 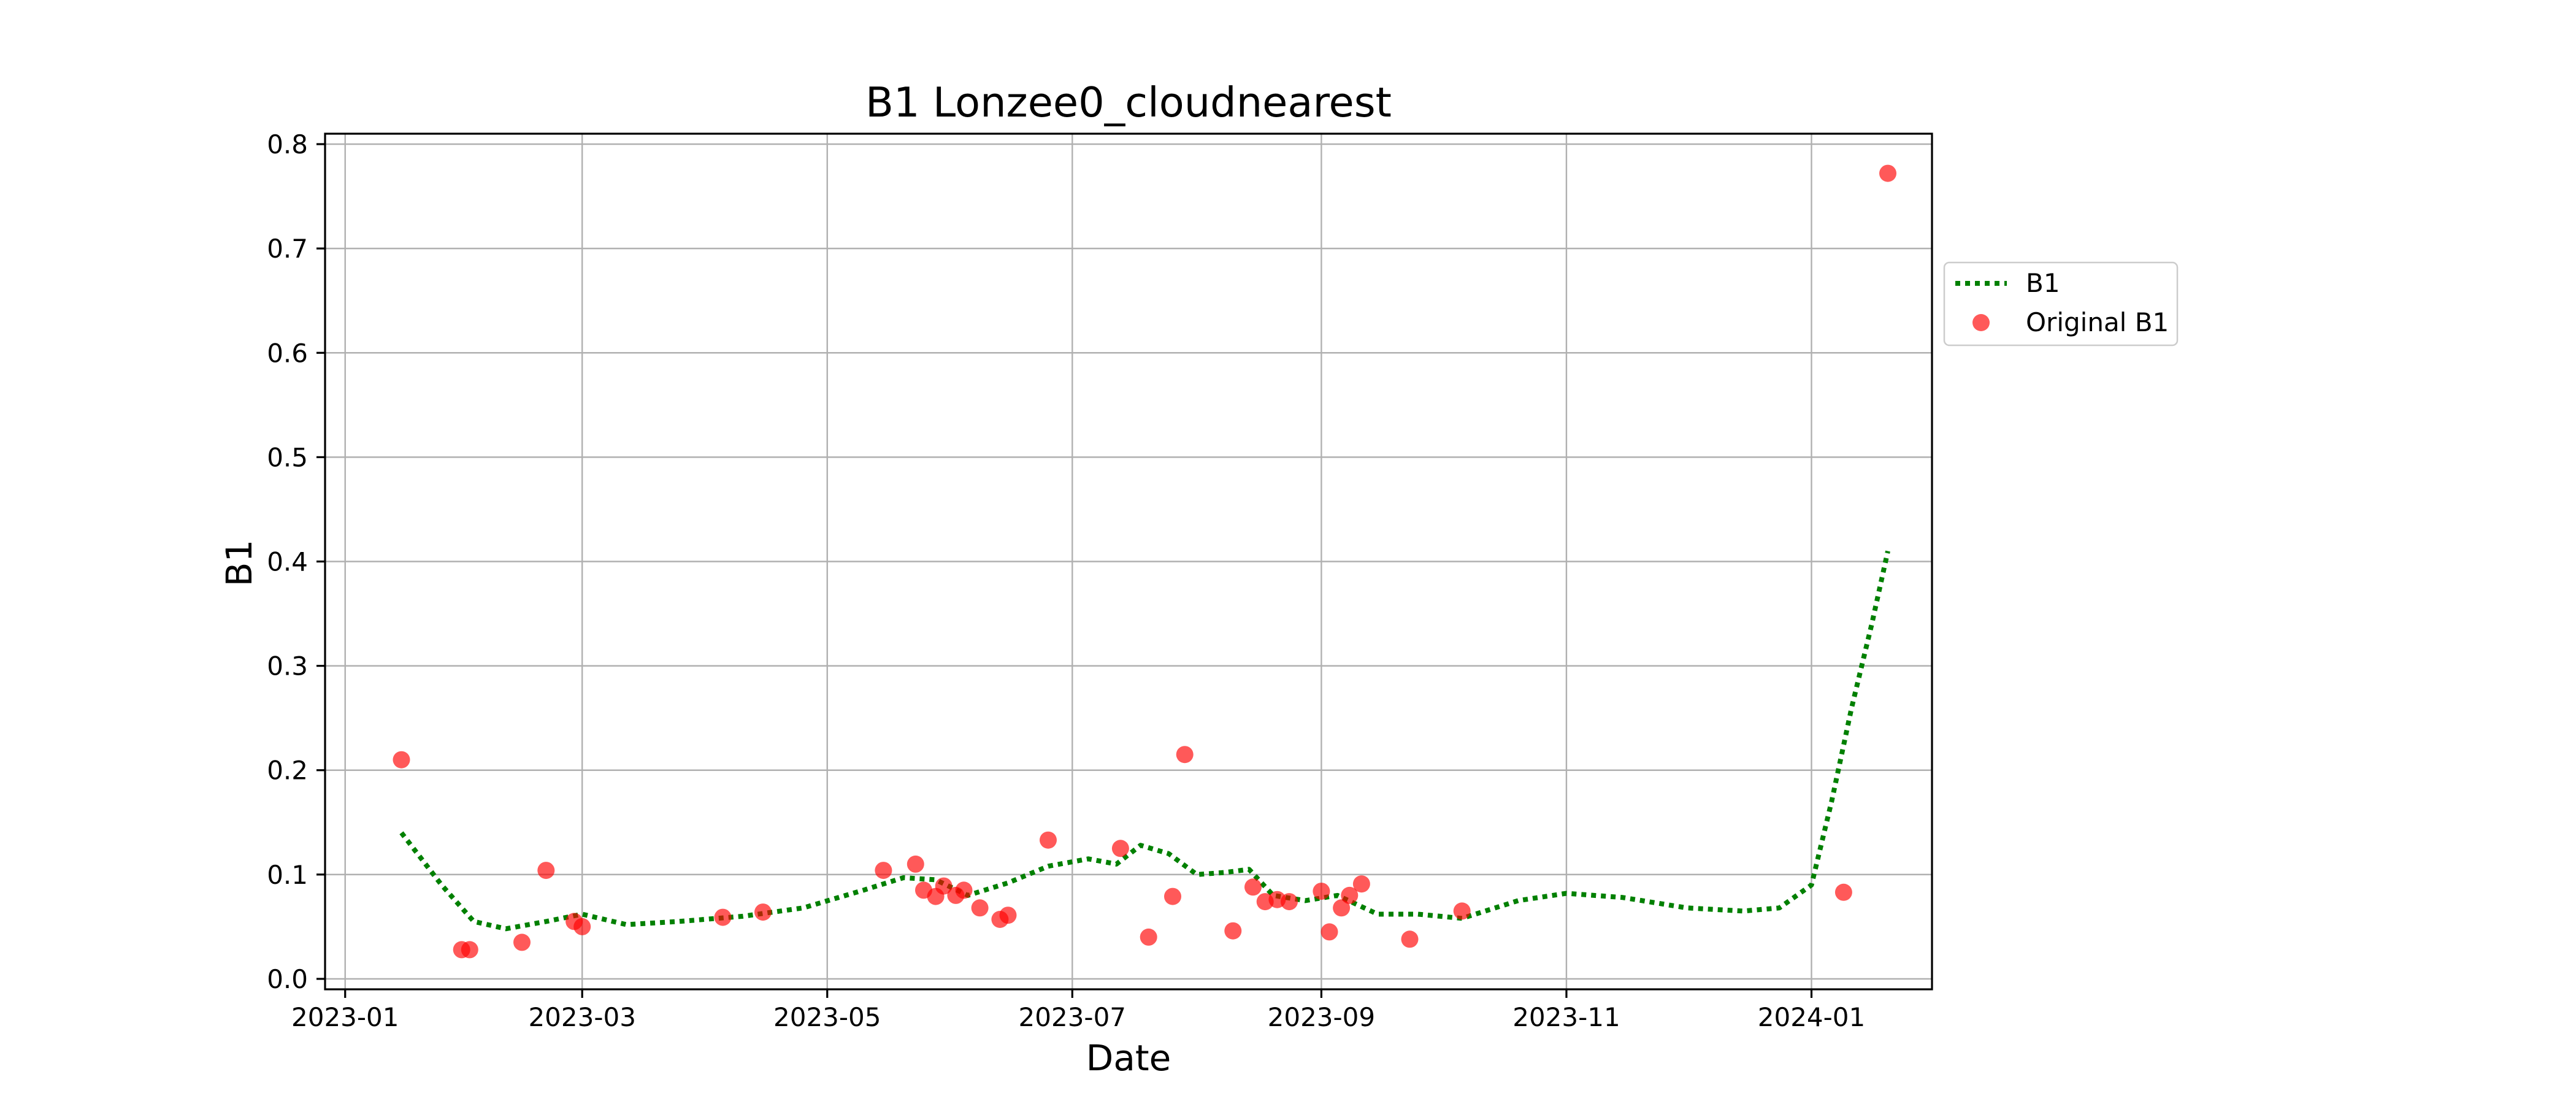 What do you see at coordinates (1812, 1017) in the screenshot?
I see `x-tick-label: 2024-01` at bounding box center [1812, 1017].